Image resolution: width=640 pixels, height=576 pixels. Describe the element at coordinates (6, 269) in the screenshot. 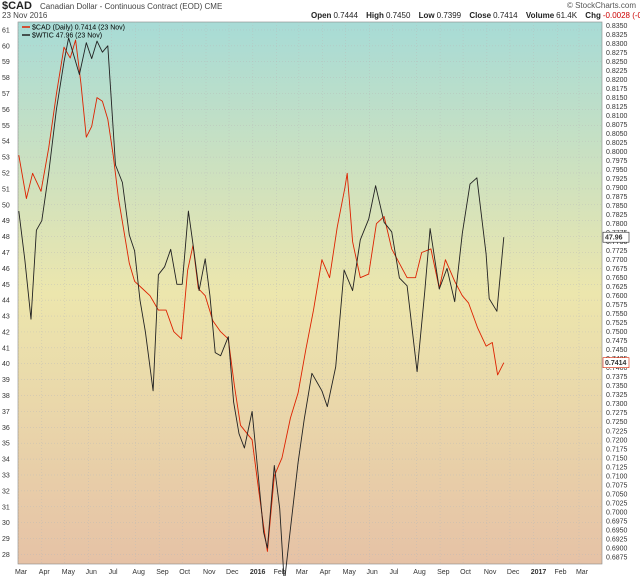

I see `left-tick-label: 46` at that location.